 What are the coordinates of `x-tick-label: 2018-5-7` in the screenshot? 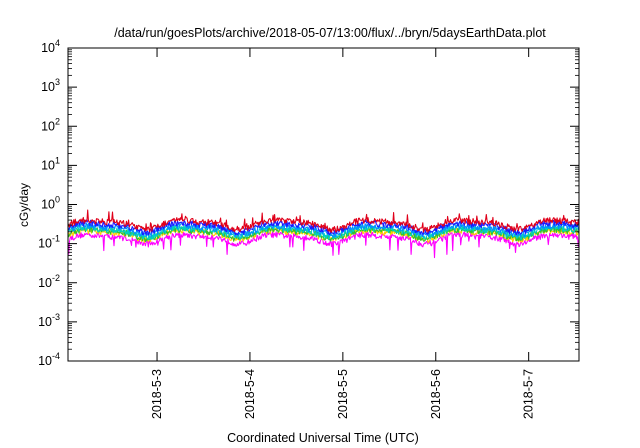 It's located at (529, 394).